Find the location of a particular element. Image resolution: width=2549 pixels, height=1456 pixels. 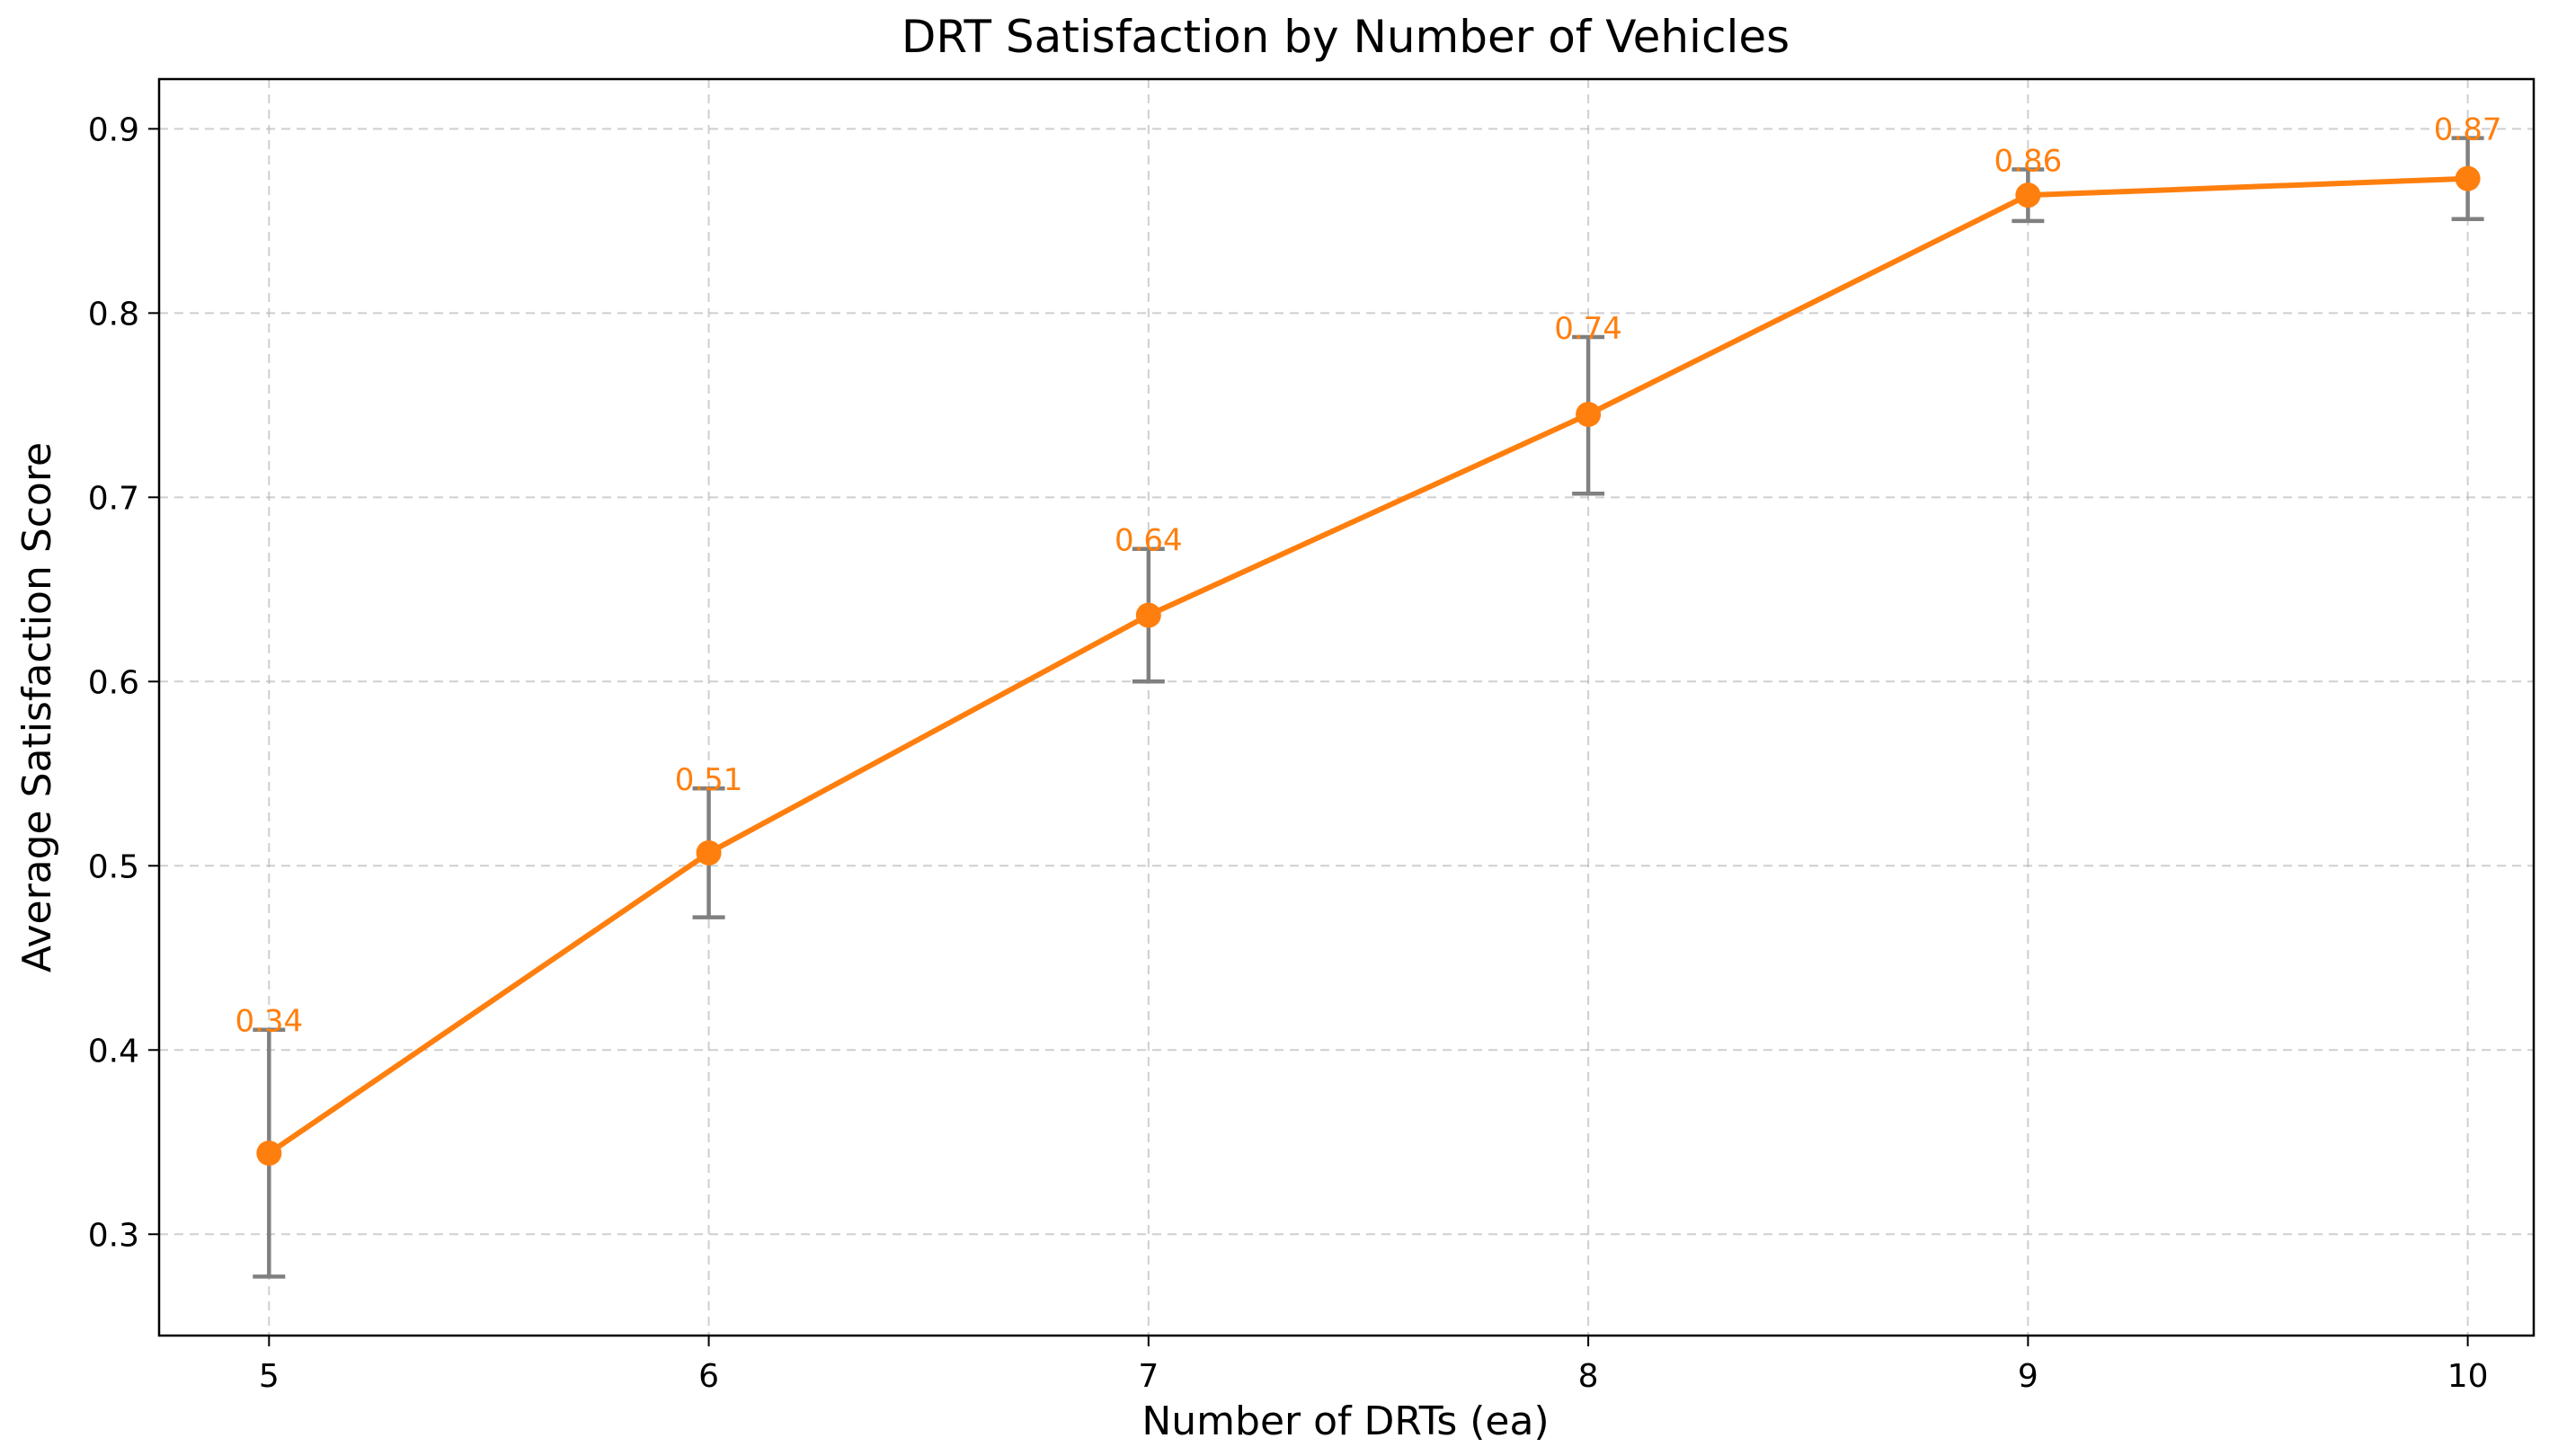

y-tick-label: 0.6 is located at coordinates (113, 682).